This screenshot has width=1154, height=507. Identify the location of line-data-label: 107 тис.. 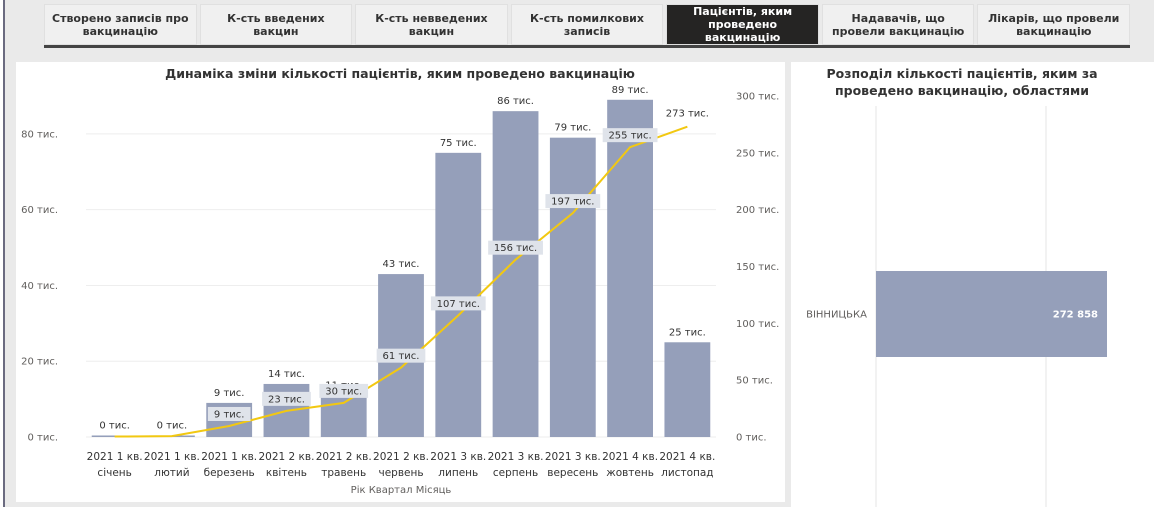
(458, 304).